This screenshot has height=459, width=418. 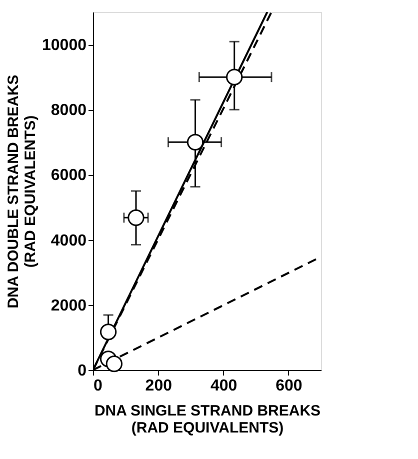 What do you see at coordinates (68, 241) in the screenshot?
I see `y-tick-label: 4000` at bounding box center [68, 241].